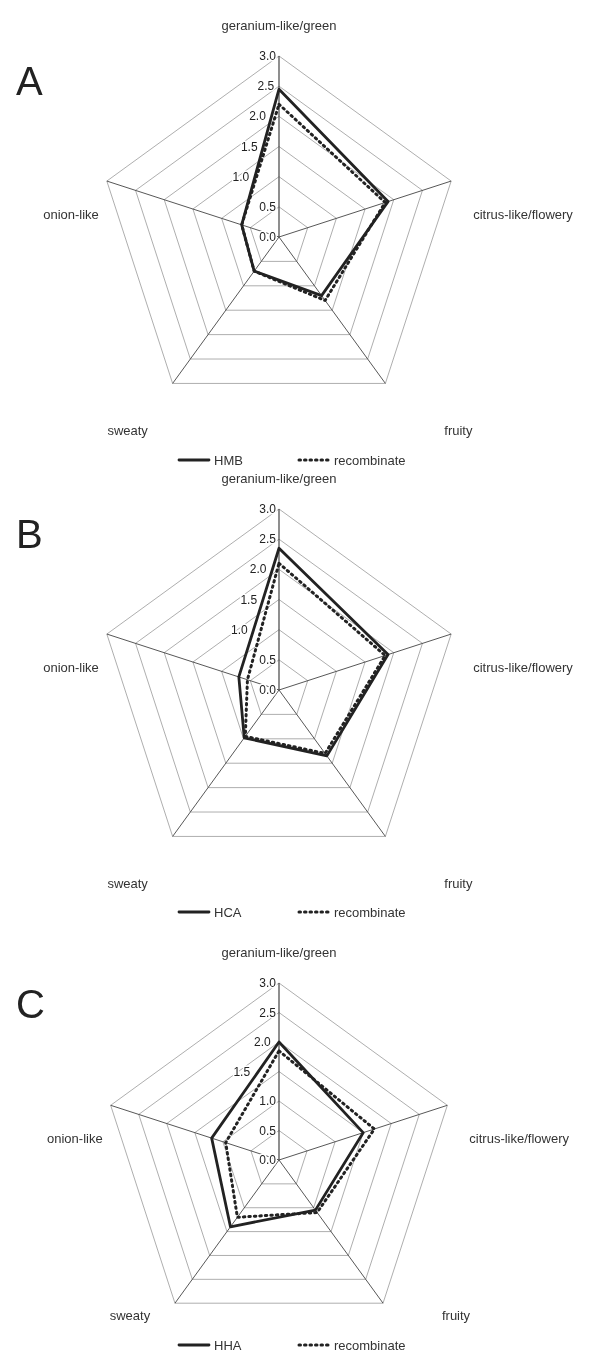  What do you see at coordinates (29, 534) in the screenshot?
I see `text: B` at bounding box center [29, 534].